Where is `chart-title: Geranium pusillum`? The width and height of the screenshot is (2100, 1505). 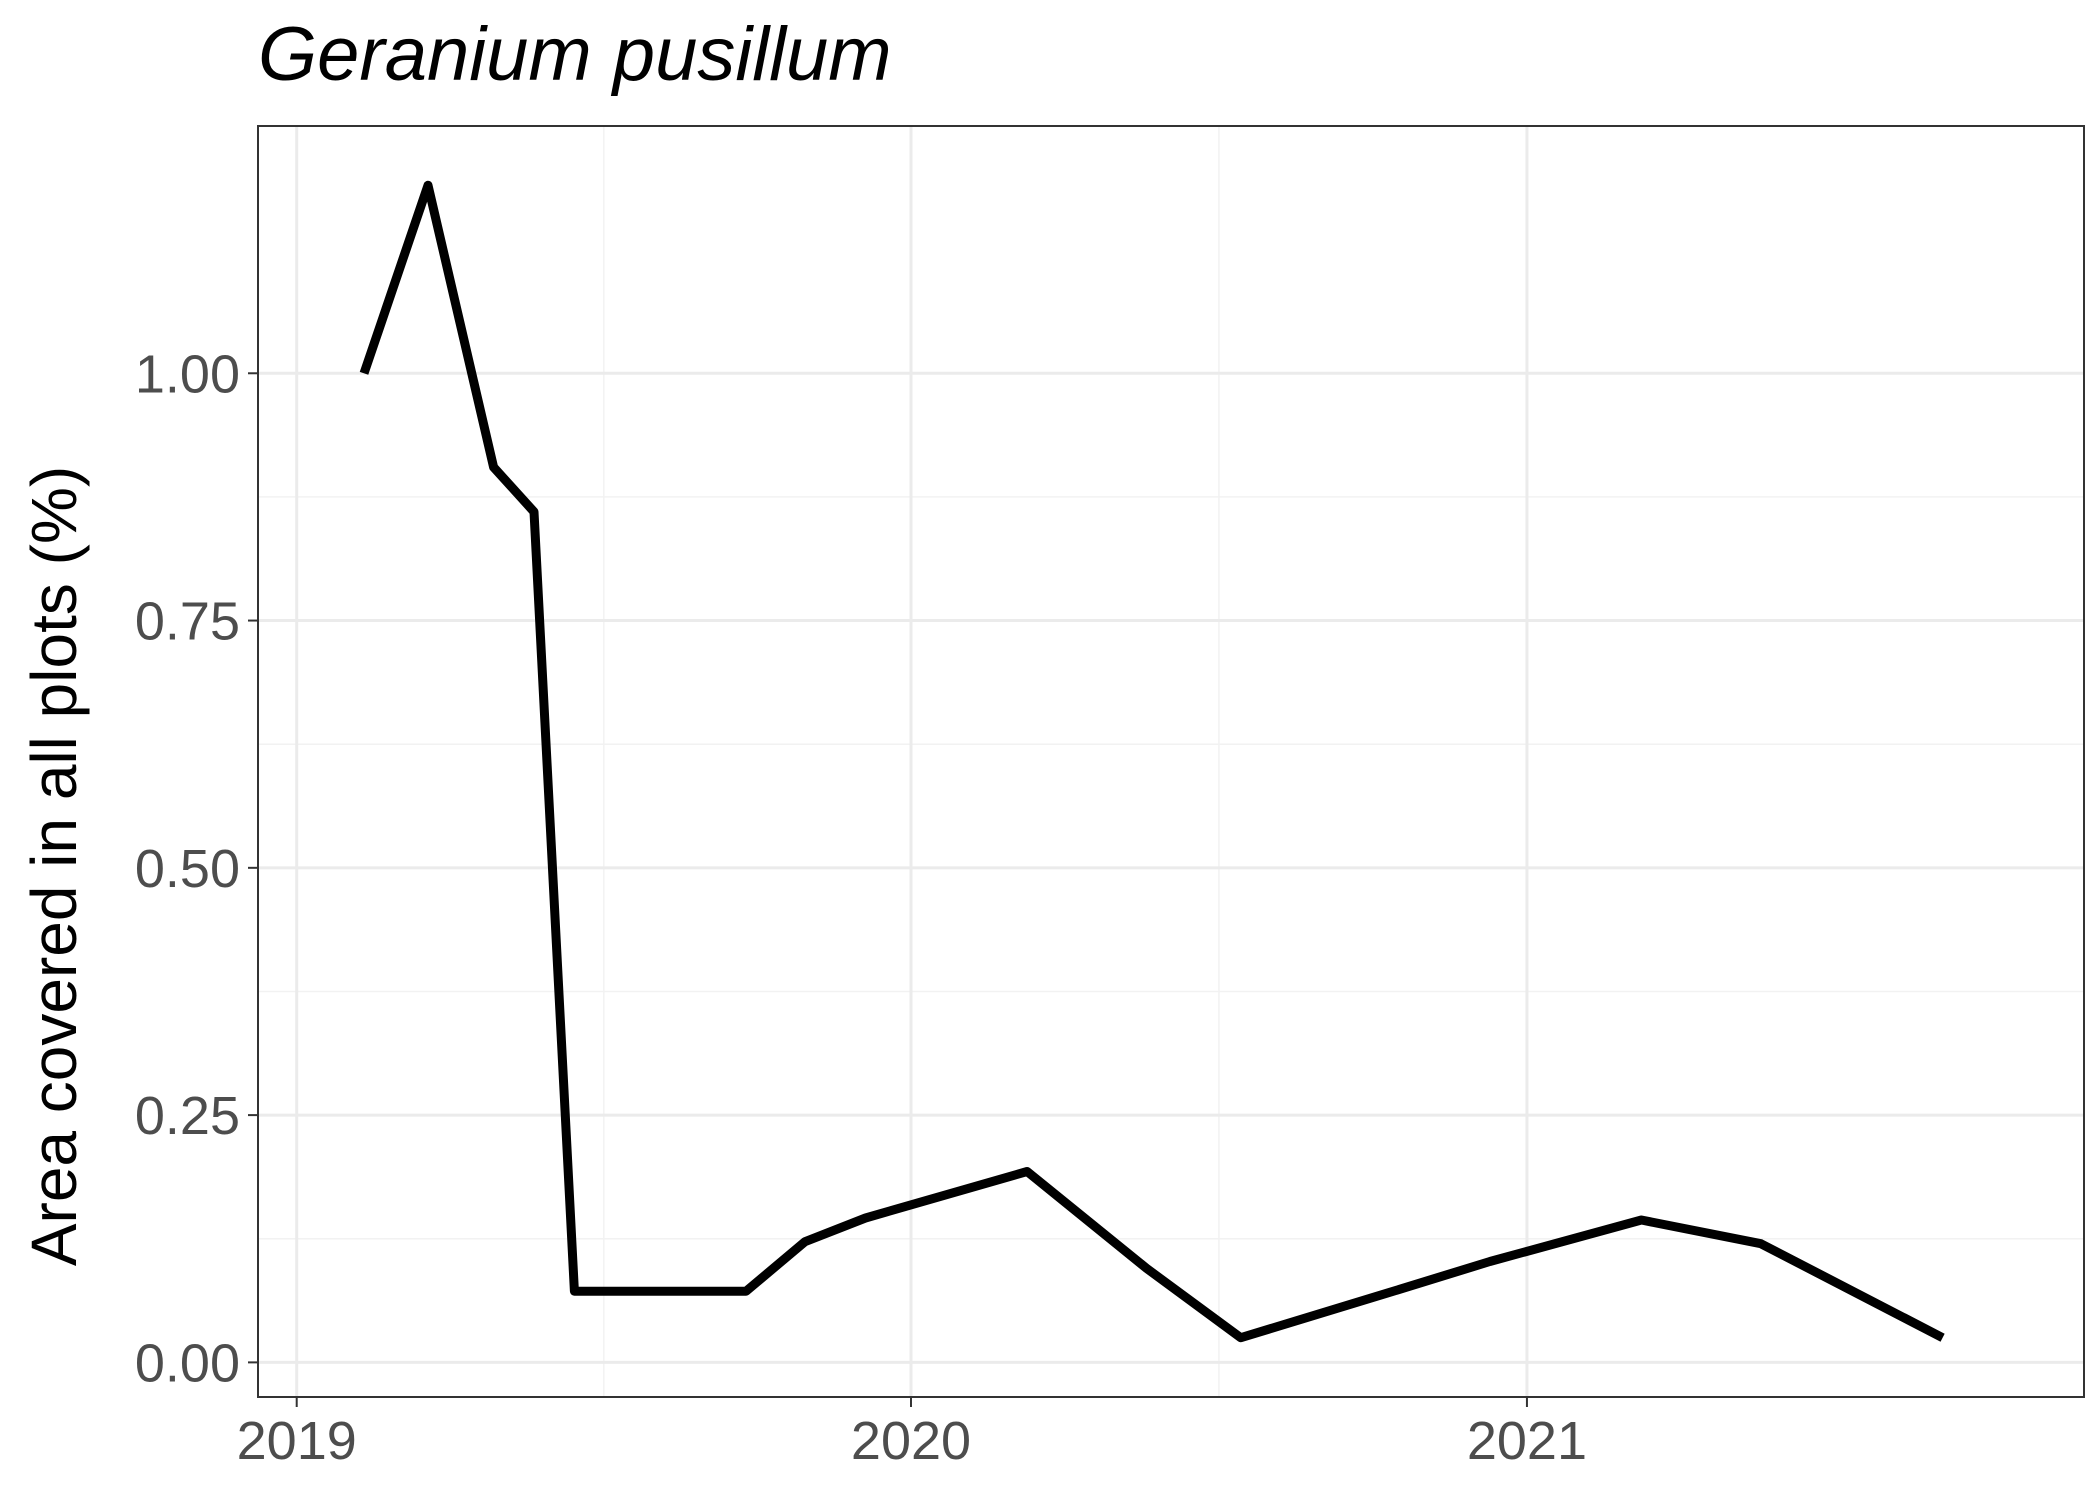
chart-title: Geranium pusillum is located at coordinates (575, 54).